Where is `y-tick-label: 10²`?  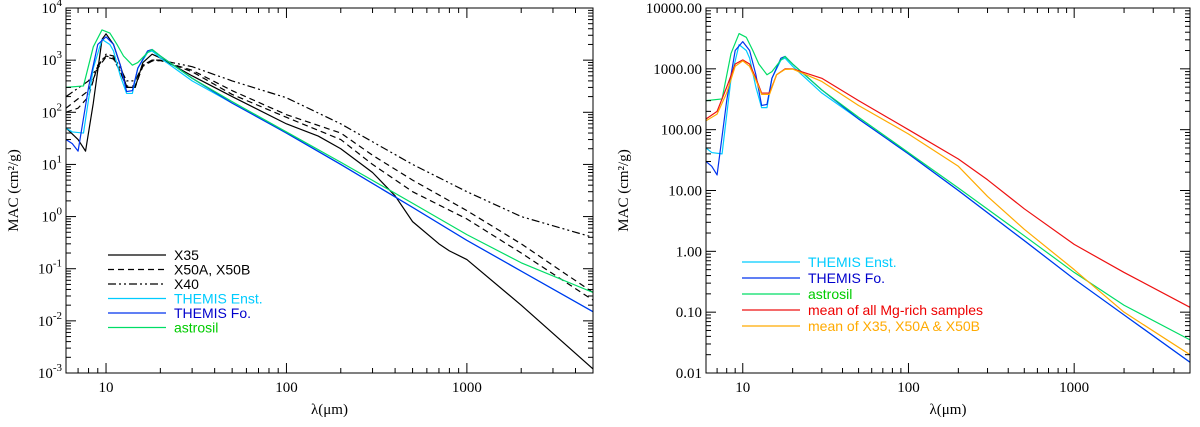 y-tick-label: 10² is located at coordinates (52, 111).